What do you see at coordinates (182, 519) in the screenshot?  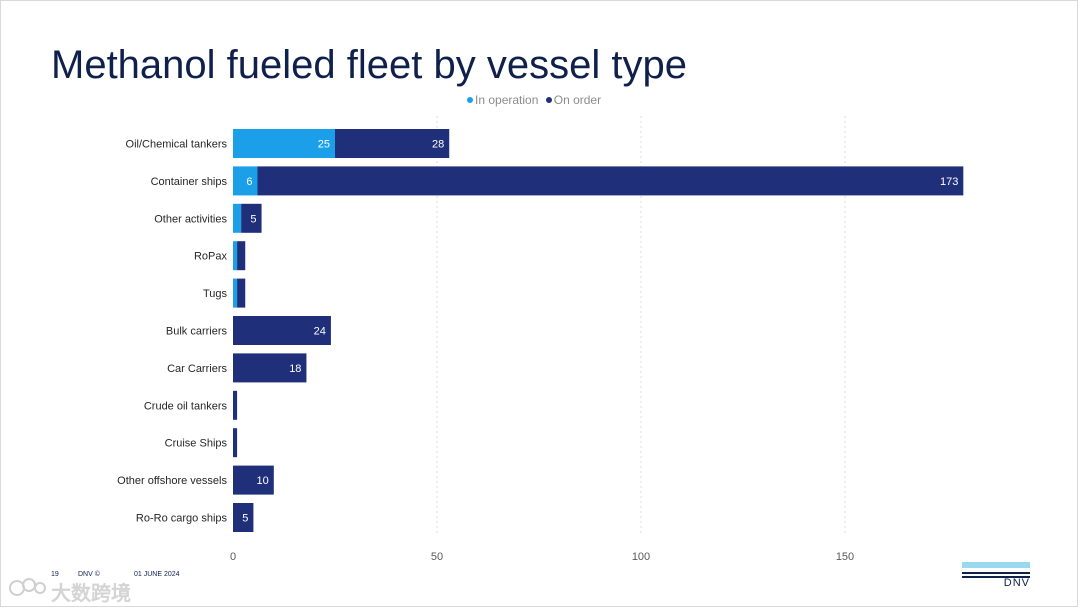 I see `category-label: Ro-Ro cargo ships` at bounding box center [182, 519].